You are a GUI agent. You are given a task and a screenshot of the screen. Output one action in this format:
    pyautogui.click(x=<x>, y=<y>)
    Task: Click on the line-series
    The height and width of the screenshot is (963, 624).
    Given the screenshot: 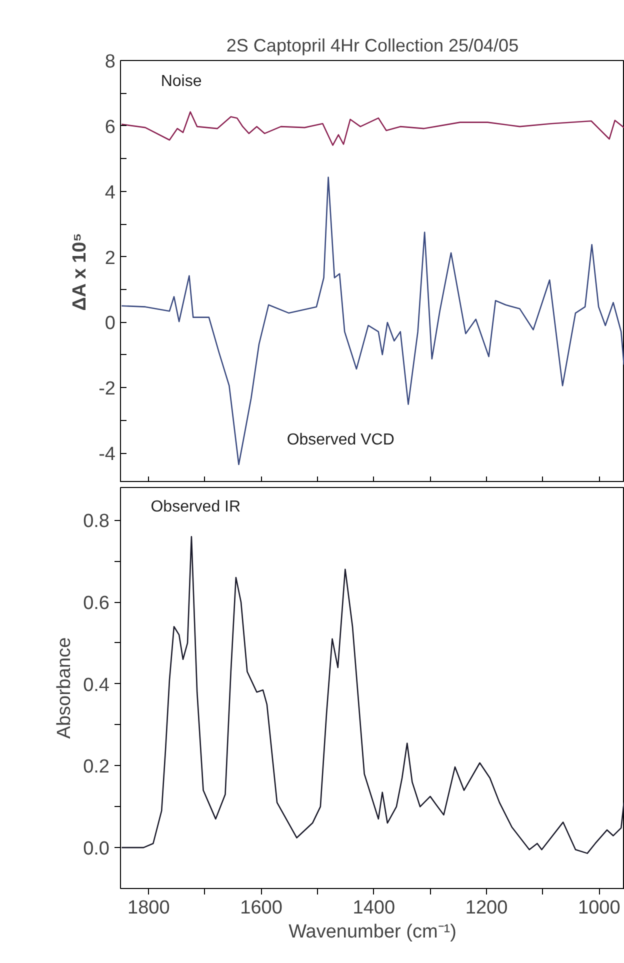 What is the action you would take?
    pyautogui.click(x=372, y=128)
    